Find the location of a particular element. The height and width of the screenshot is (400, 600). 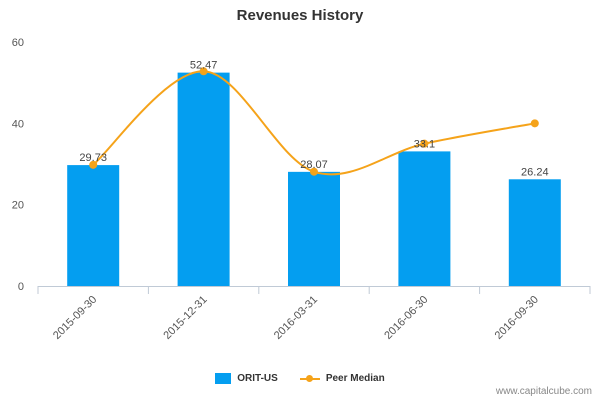

bar-data-label: 26.24 is located at coordinates (535, 172).